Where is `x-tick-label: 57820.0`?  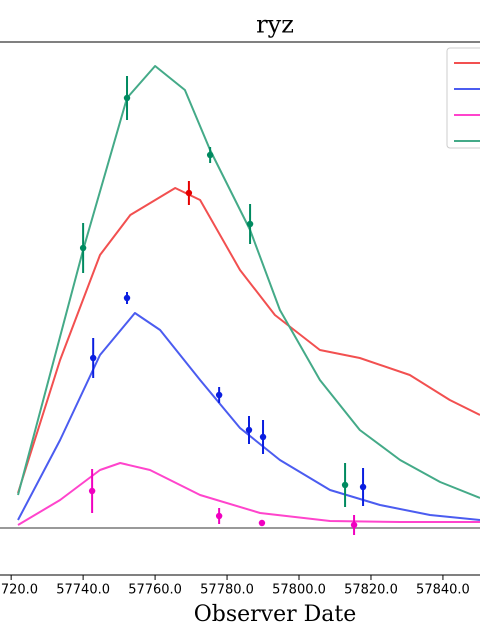
x-tick-label: 57820.0 is located at coordinates (371, 590).